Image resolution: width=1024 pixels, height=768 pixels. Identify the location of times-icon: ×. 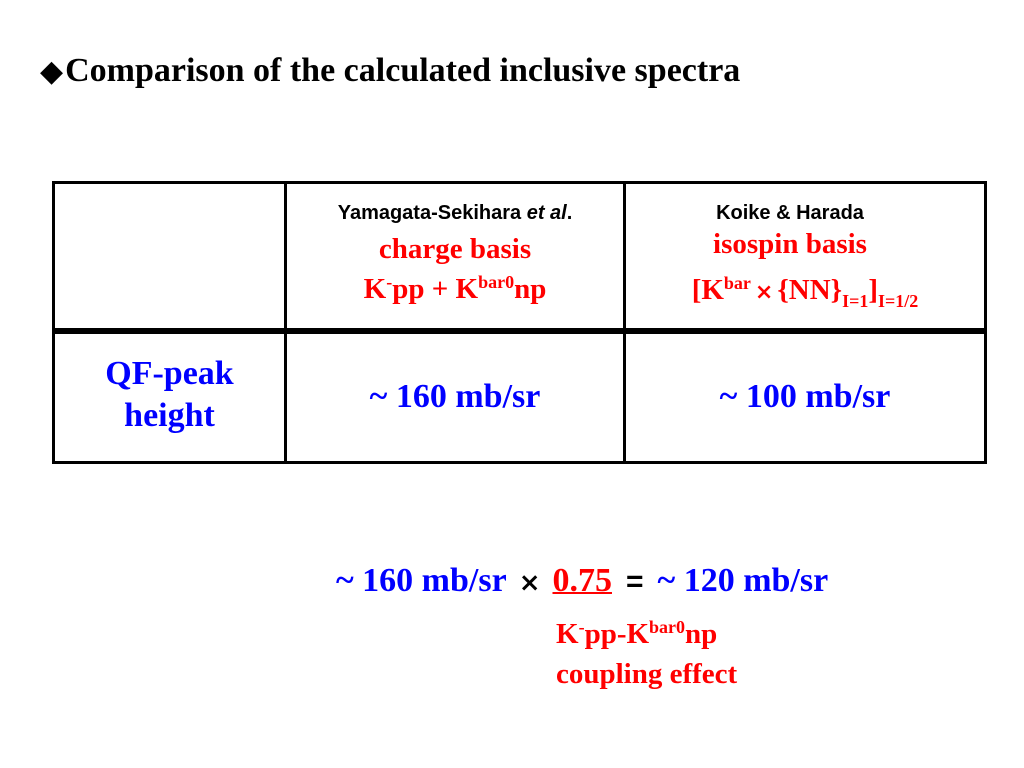
(529, 583).